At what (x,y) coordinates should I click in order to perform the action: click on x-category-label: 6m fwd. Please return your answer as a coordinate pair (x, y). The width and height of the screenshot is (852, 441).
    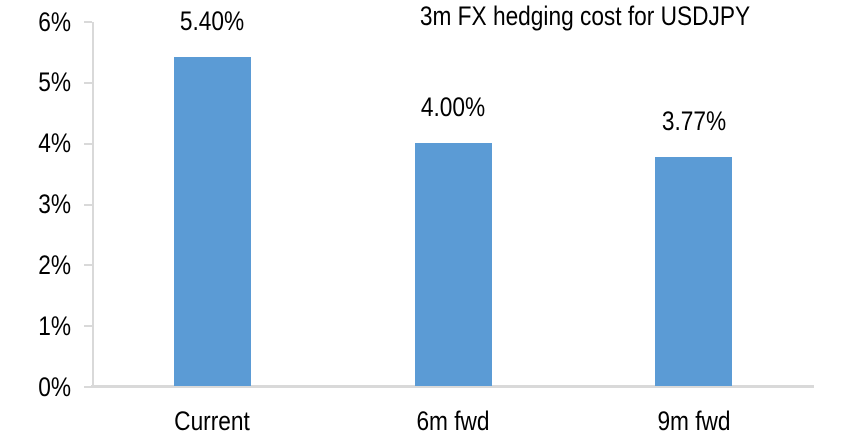
    Looking at the image, I should click on (453, 421).